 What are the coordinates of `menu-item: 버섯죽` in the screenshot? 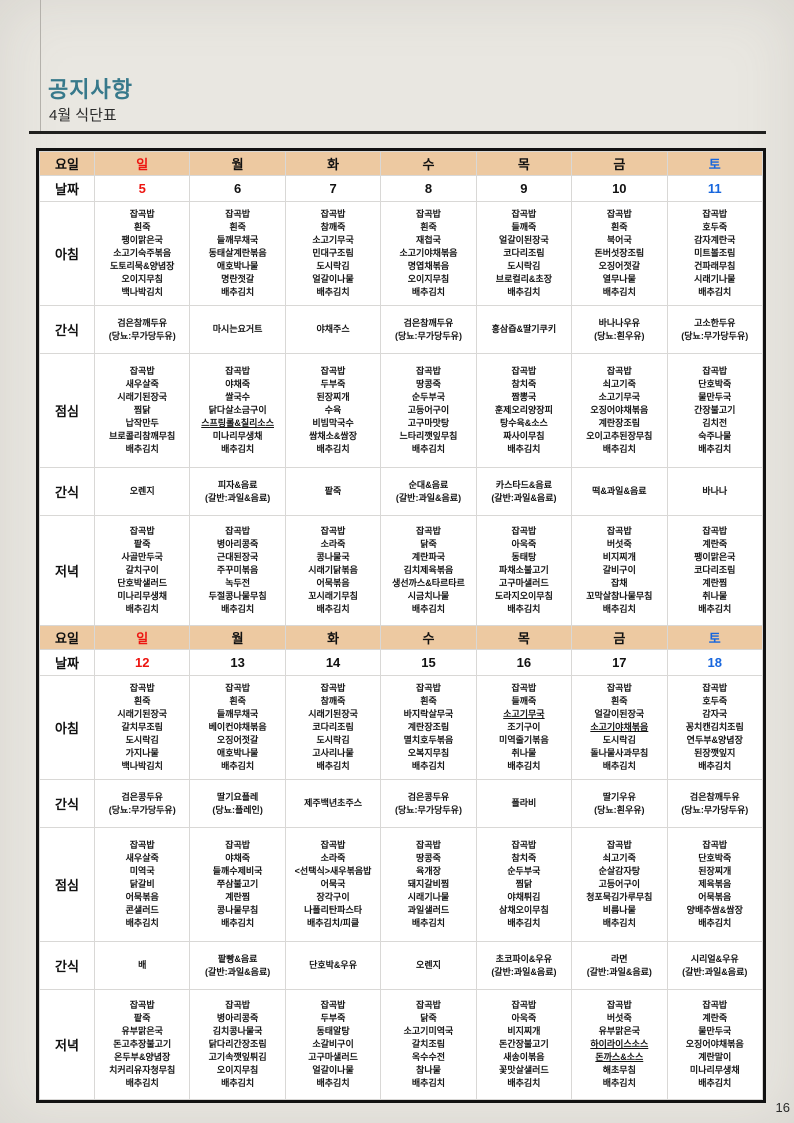 It's located at (619, 1018).